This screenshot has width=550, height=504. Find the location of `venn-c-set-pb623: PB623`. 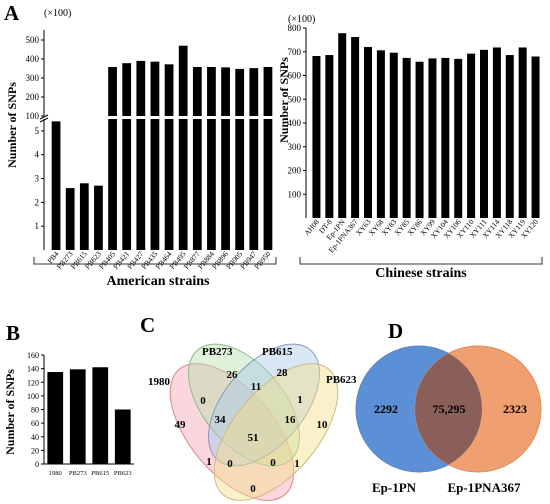

venn-c-set-pb623: PB623 is located at coordinates (341, 380).